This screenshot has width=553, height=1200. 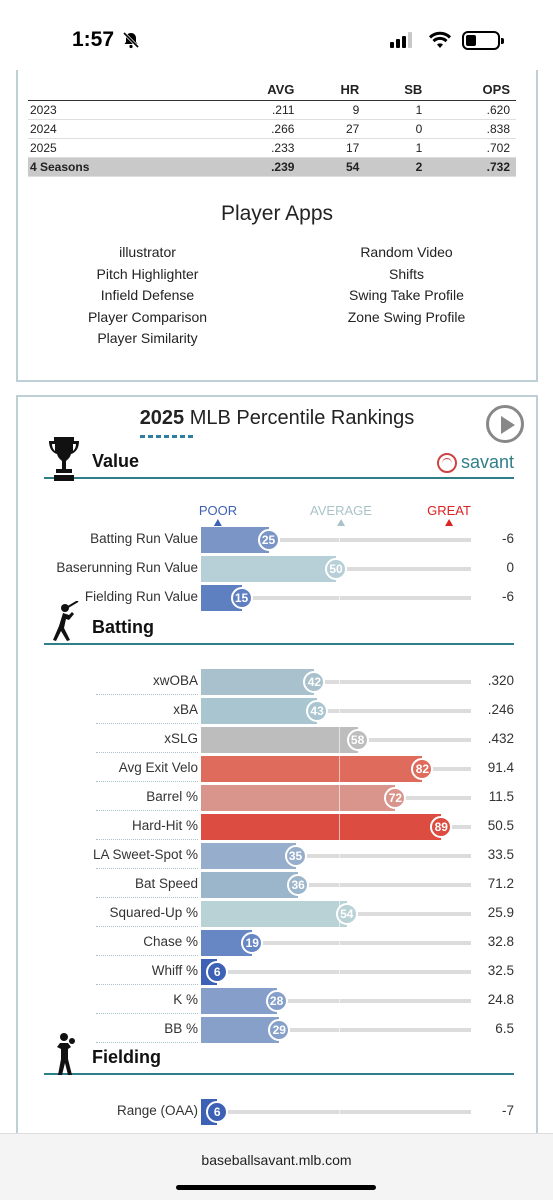 What do you see at coordinates (252, 943) in the screenshot?
I see `percentile-bubble: 19` at bounding box center [252, 943].